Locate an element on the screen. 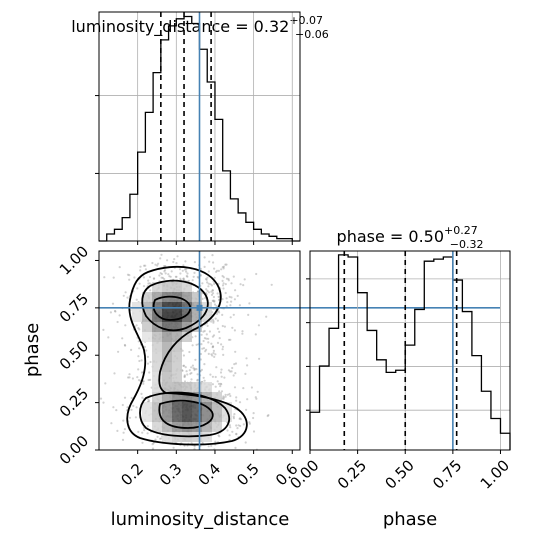  title-sub: −0.32 is located at coordinates (467, 244).